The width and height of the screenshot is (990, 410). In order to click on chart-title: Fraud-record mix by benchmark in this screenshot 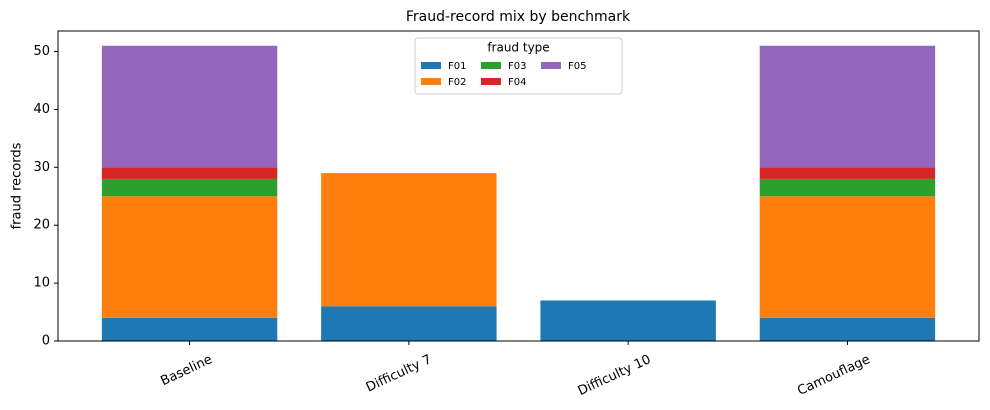, I will do `click(518, 17)`.